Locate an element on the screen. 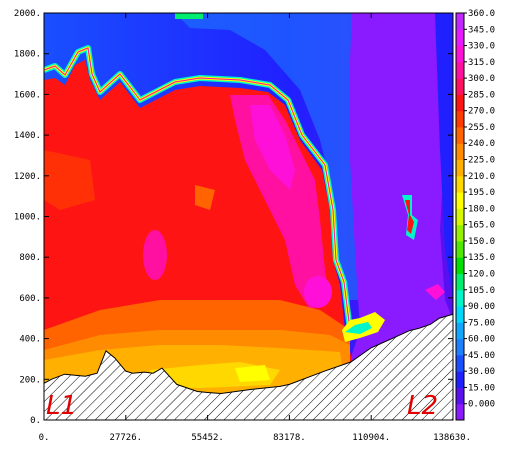 The image size is (506, 453). marker-l1: L1 is located at coordinates (61, 406).